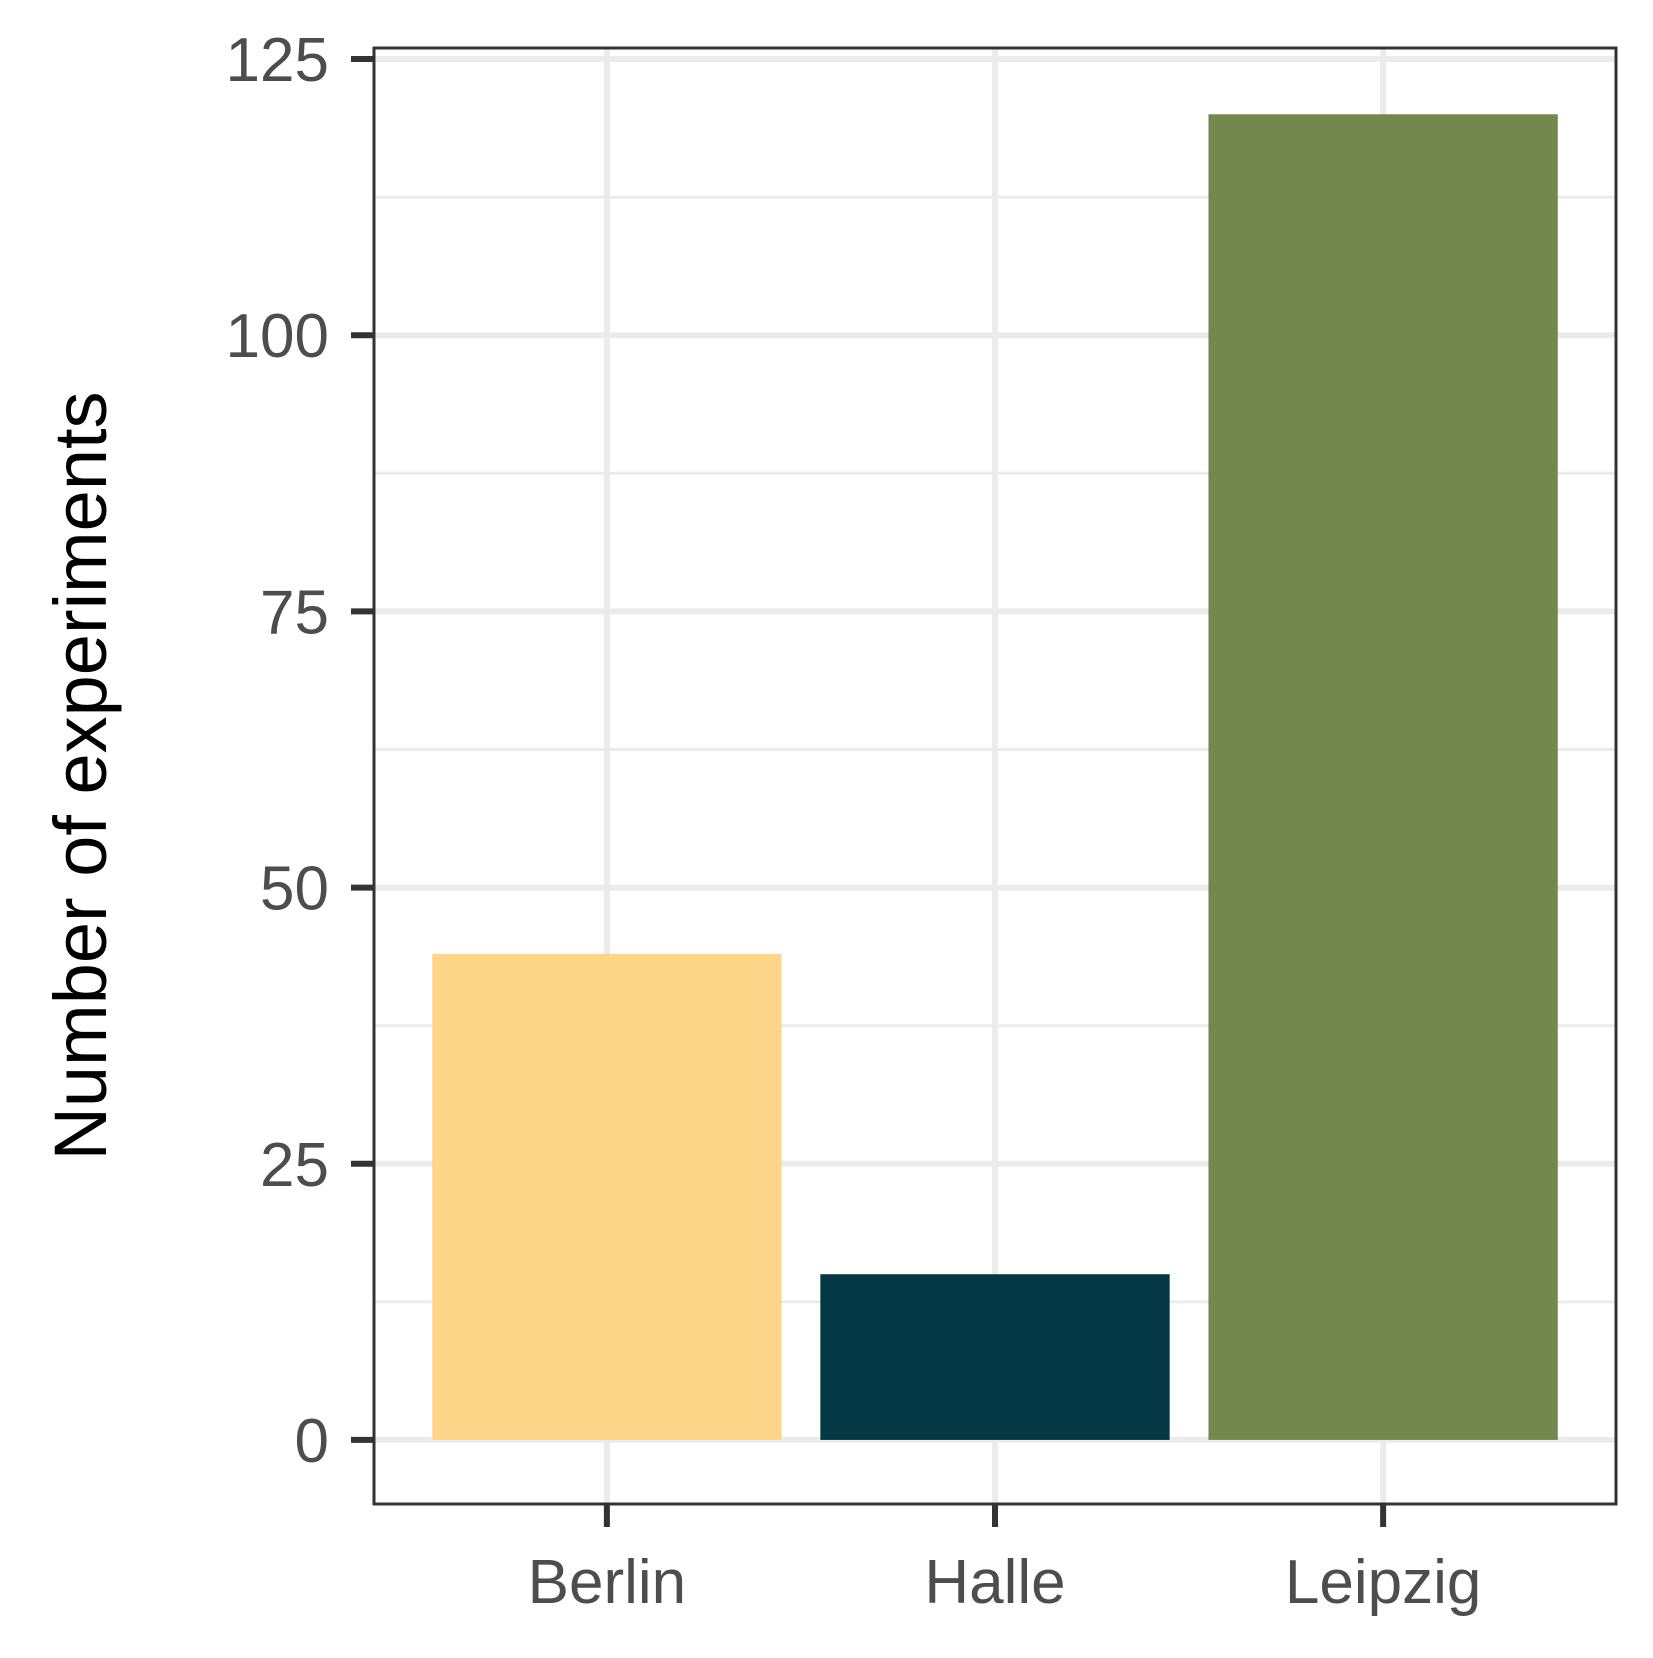 Image resolution: width=1653 pixels, height=1658 pixels. What do you see at coordinates (294, 612) in the screenshot?
I see `y-tick-label: 75` at bounding box center [294, 612].